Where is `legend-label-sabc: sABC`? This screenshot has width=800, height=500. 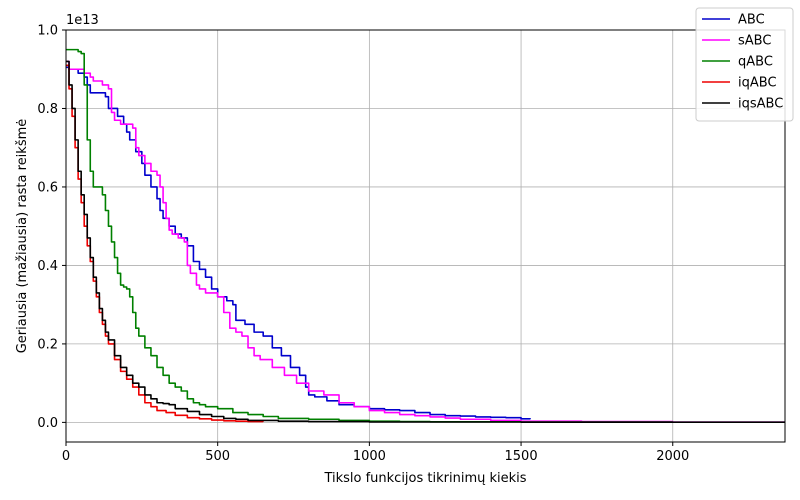 legend-label-sabc: sABC is located at coordinates (754, 41).